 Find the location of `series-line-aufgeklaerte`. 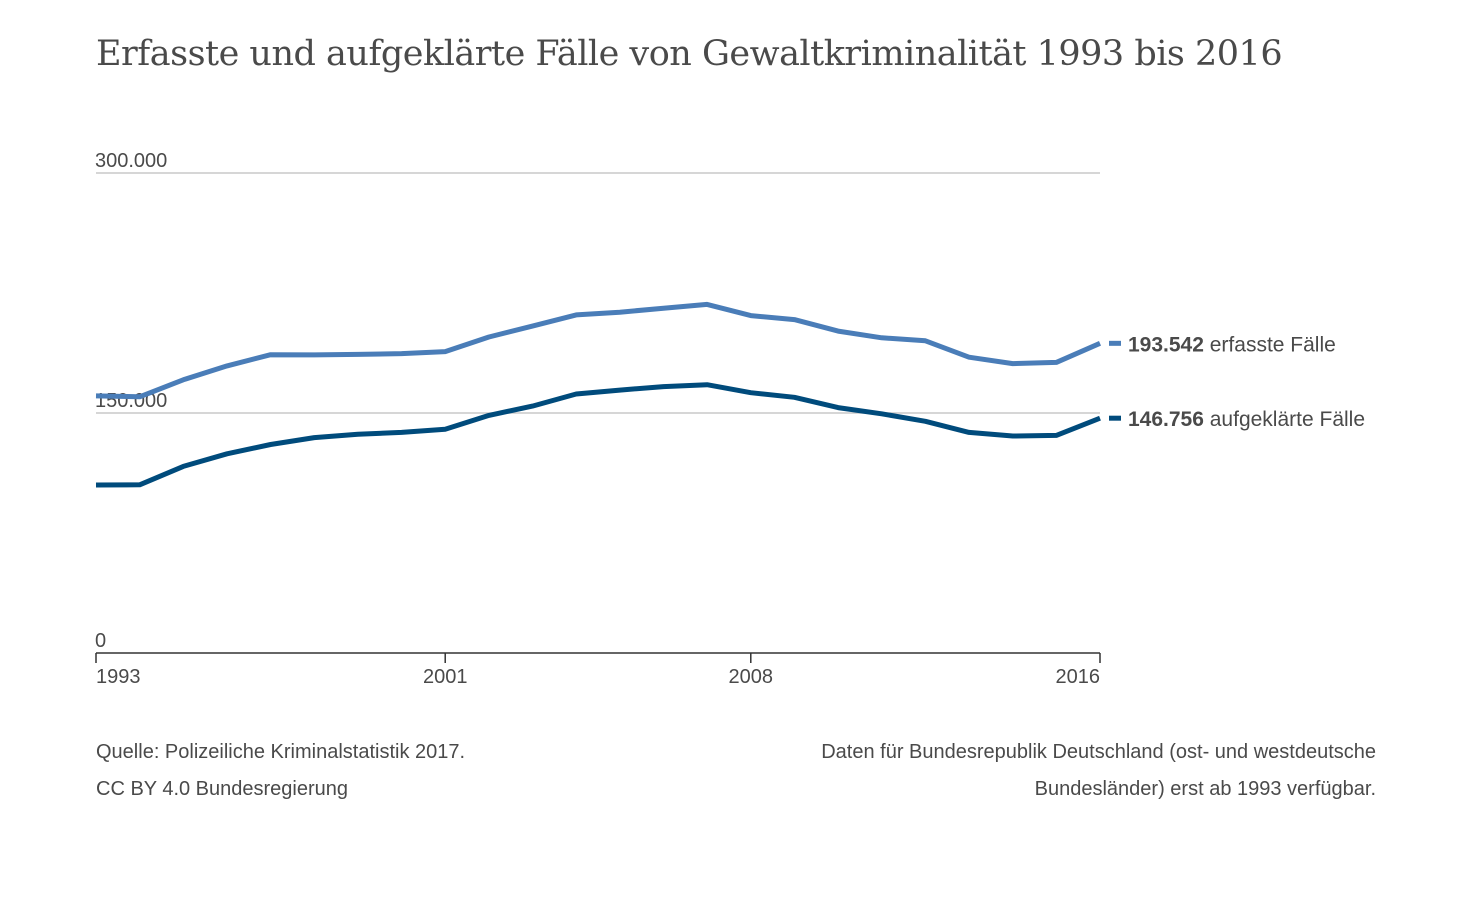

series-line-aufgeklaerte is located at coordinates (598, 435).